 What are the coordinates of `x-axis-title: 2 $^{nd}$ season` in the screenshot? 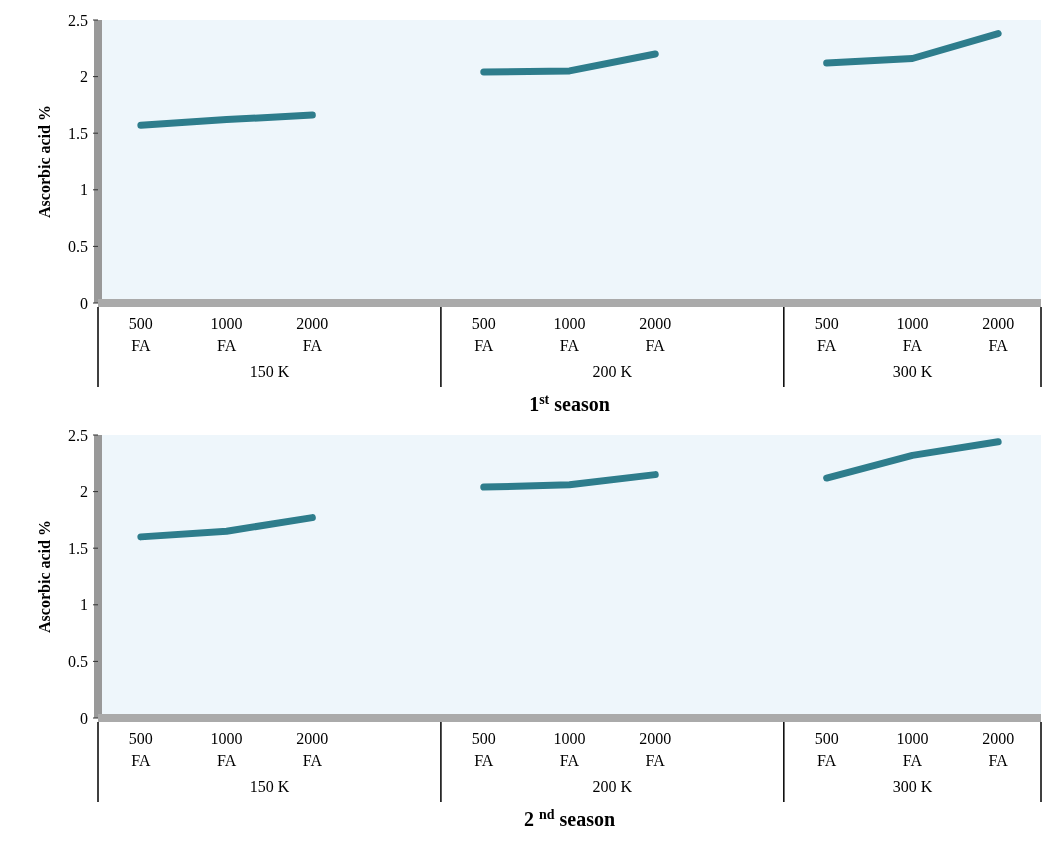 It's located at (569, 818).